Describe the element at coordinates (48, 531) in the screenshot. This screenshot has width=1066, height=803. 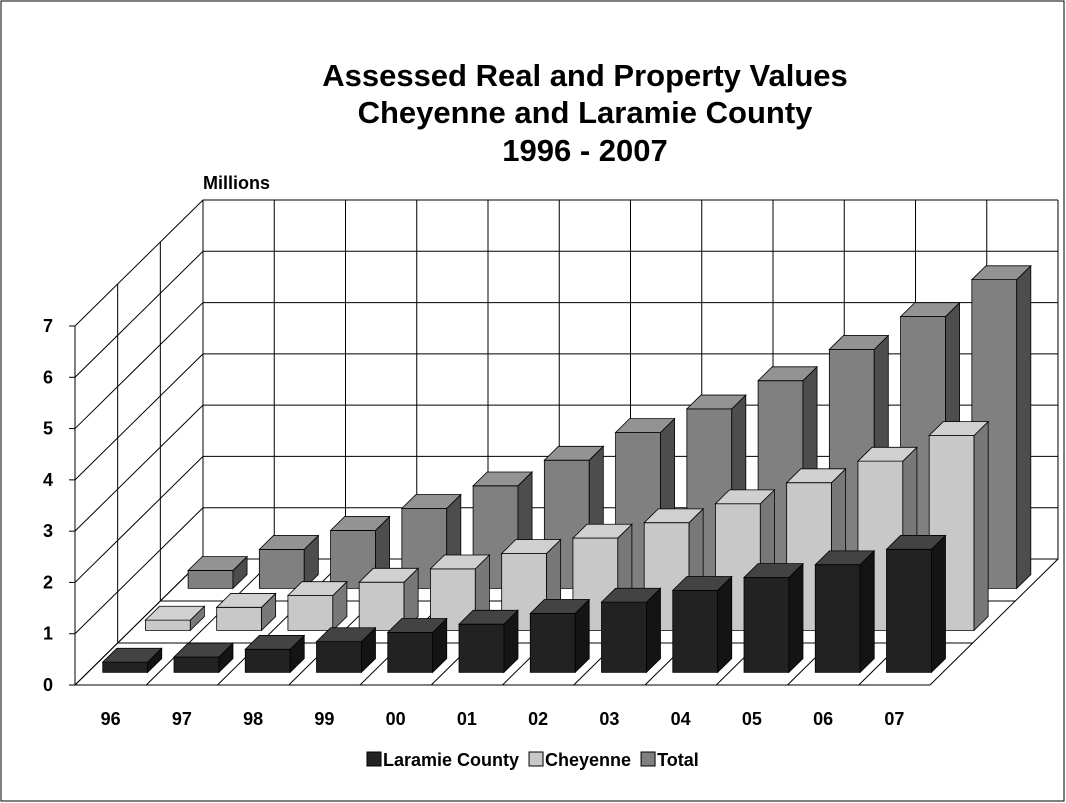
I see `y-tick-label: 3` at that location.